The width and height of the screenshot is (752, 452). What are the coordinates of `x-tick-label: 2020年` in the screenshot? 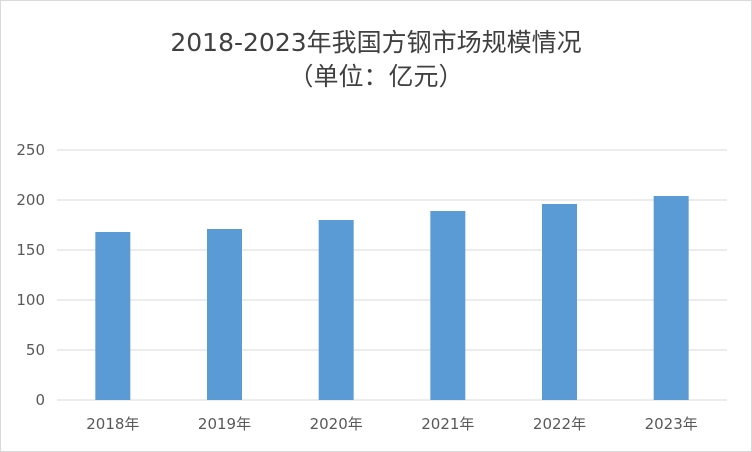 It's located at (336, 424).